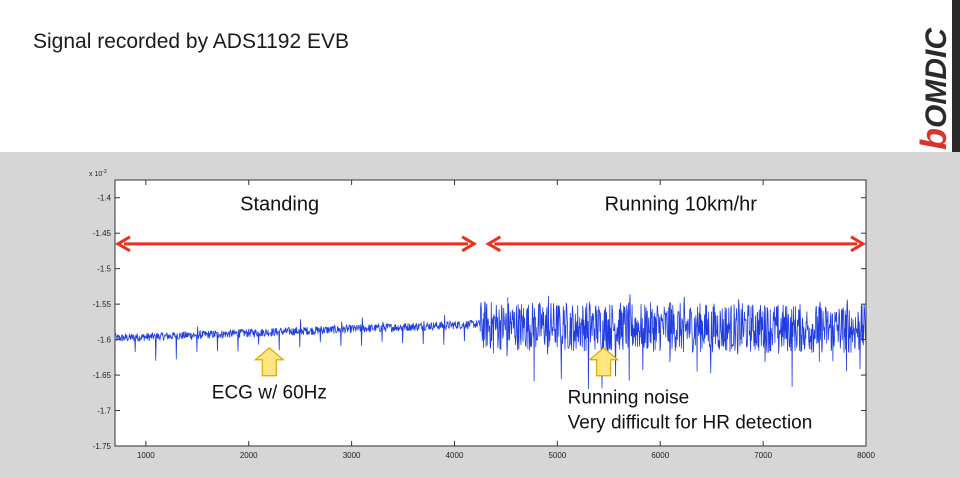  What do you see at coordinates (763, 455) in the screenshot?
I see `x-tick-label: 7000` at bounding box center [763, 455].